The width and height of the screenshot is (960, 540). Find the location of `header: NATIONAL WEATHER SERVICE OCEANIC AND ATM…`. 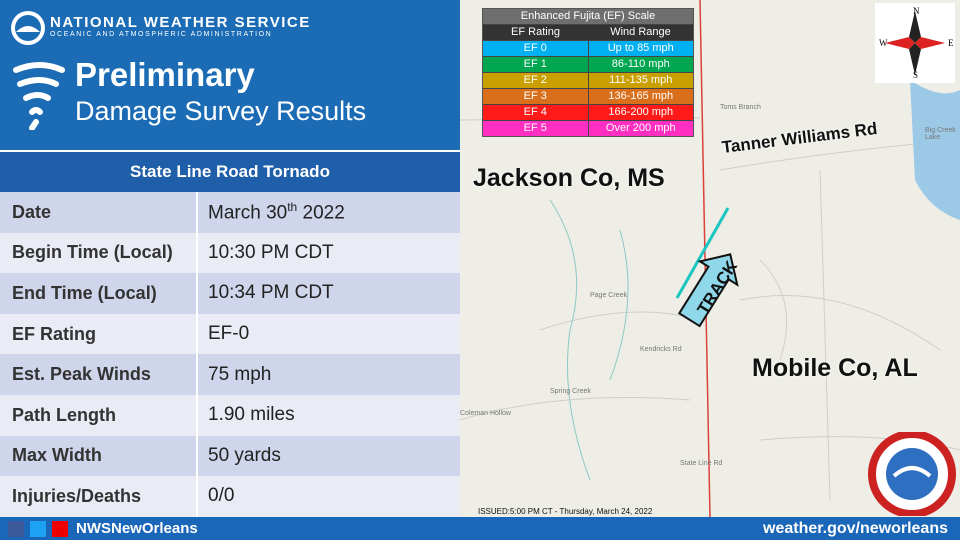

header: NATIONAL WEATHER SERVICE OCEANIC AND ATM… is located at coordinates (230, 75).